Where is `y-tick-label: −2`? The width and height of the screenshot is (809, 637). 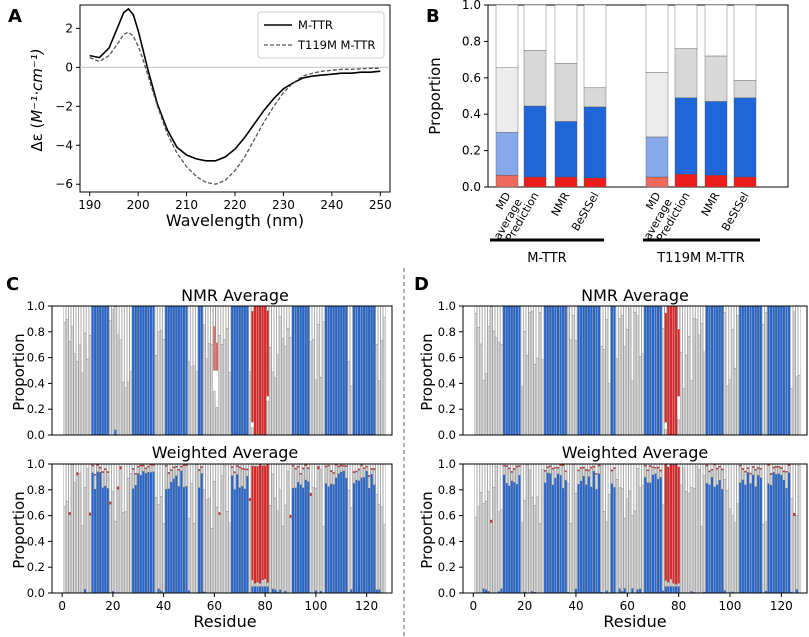
y-tick-label: −2 is located at coordinates (64, 106).